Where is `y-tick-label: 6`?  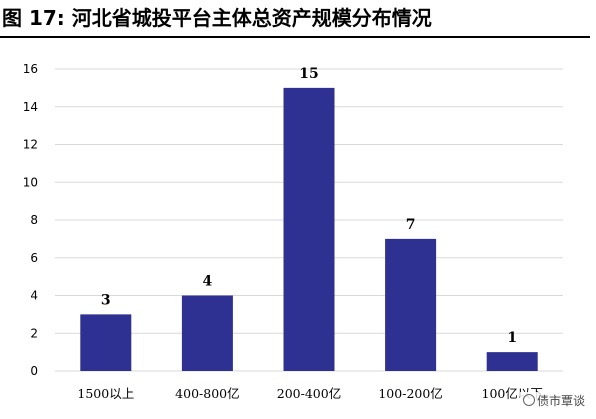 y-tick-label: 6 is located at coordinates (34, 258).